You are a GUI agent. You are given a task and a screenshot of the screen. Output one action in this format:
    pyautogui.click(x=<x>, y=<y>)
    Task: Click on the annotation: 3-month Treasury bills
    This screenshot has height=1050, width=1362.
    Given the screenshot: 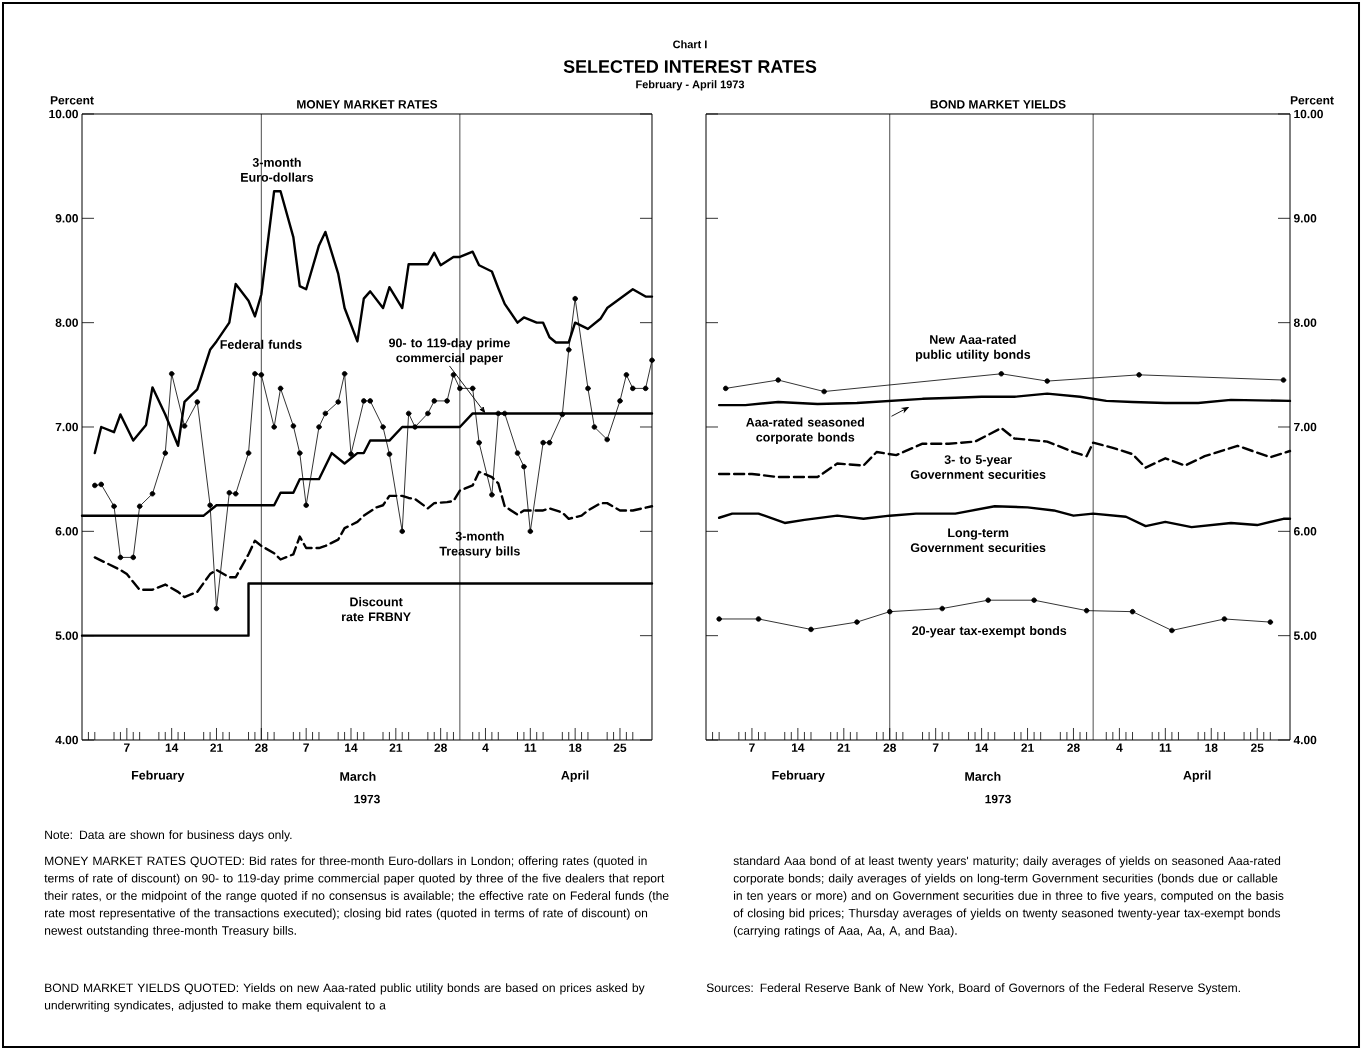 What is the action you would take?
    pyautogui.click(x=479, y=544)
    